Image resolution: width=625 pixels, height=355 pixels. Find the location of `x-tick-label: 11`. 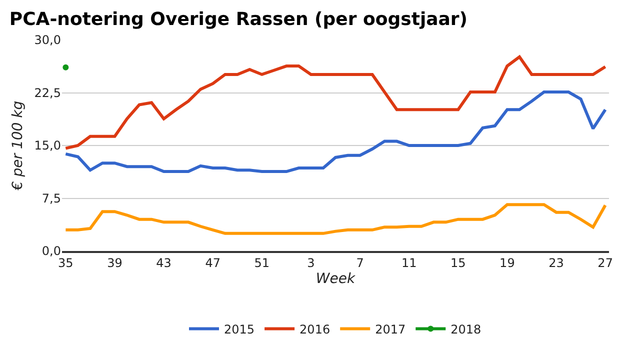

x-tick-label: 11 is located at coordinates (409, 263).